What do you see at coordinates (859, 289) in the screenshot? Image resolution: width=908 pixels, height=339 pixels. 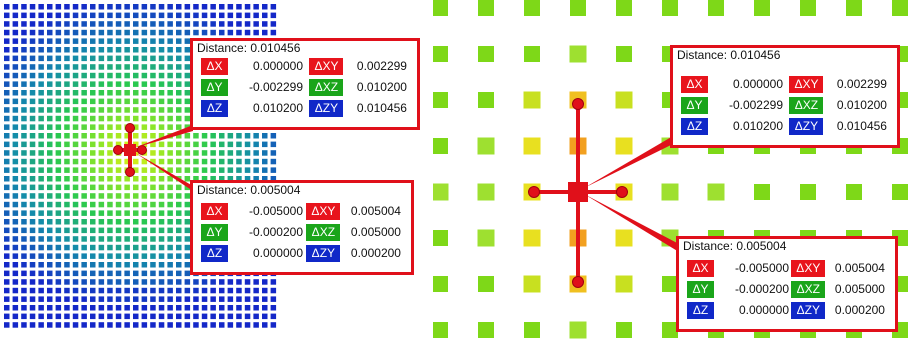 I see `delta-value: 0.005000` at bounding box center [859, 289].